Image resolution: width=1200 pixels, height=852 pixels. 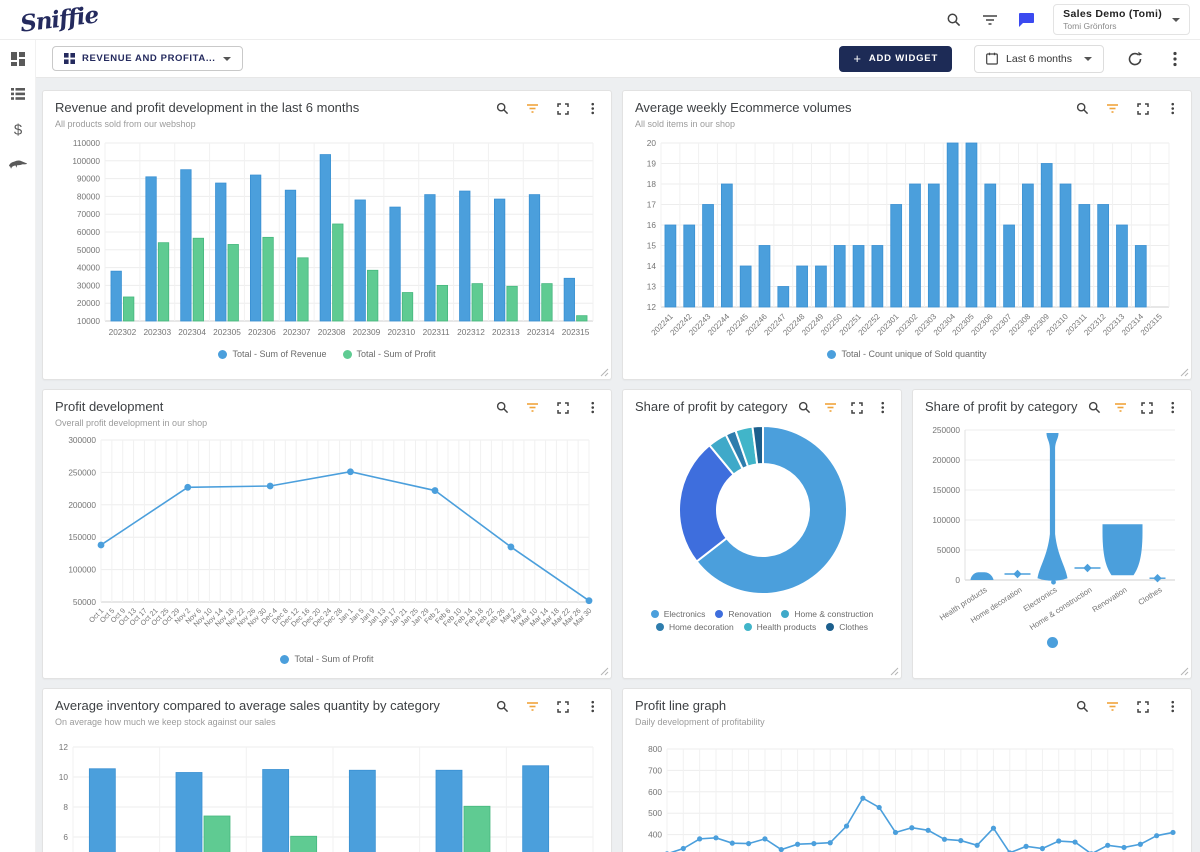 I want to click on sidebar-item-pricing: $, so click(x=18, y=129).